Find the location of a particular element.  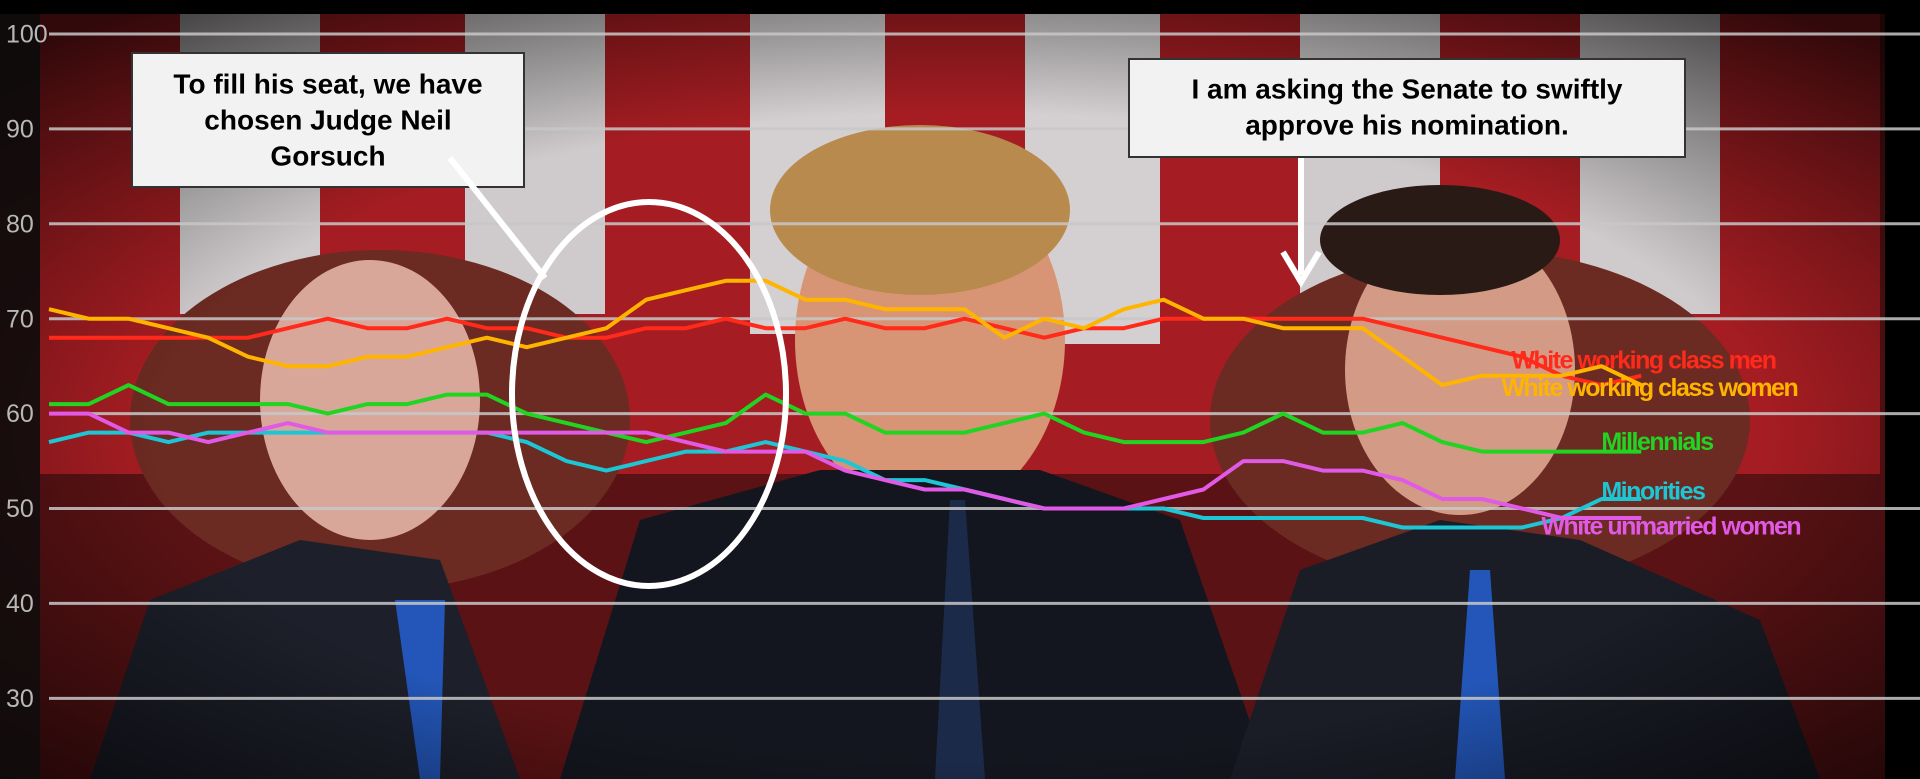

annotation-text: To fill his seat, we have is located at coordinates (327, 83).